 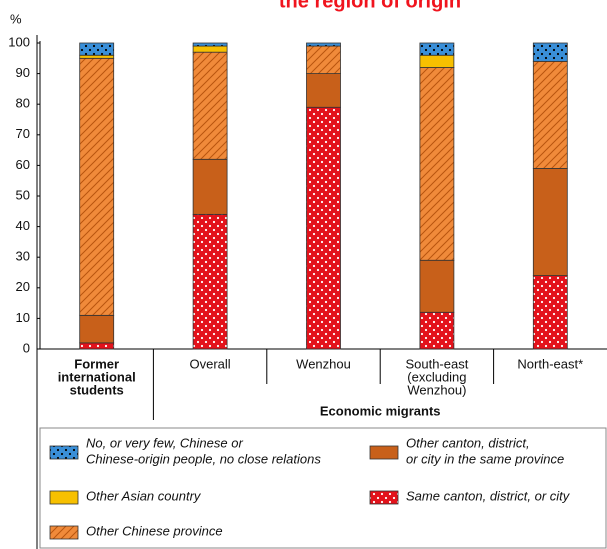 I want to click on y-tick-label: 60, so click(x=23, y=164).